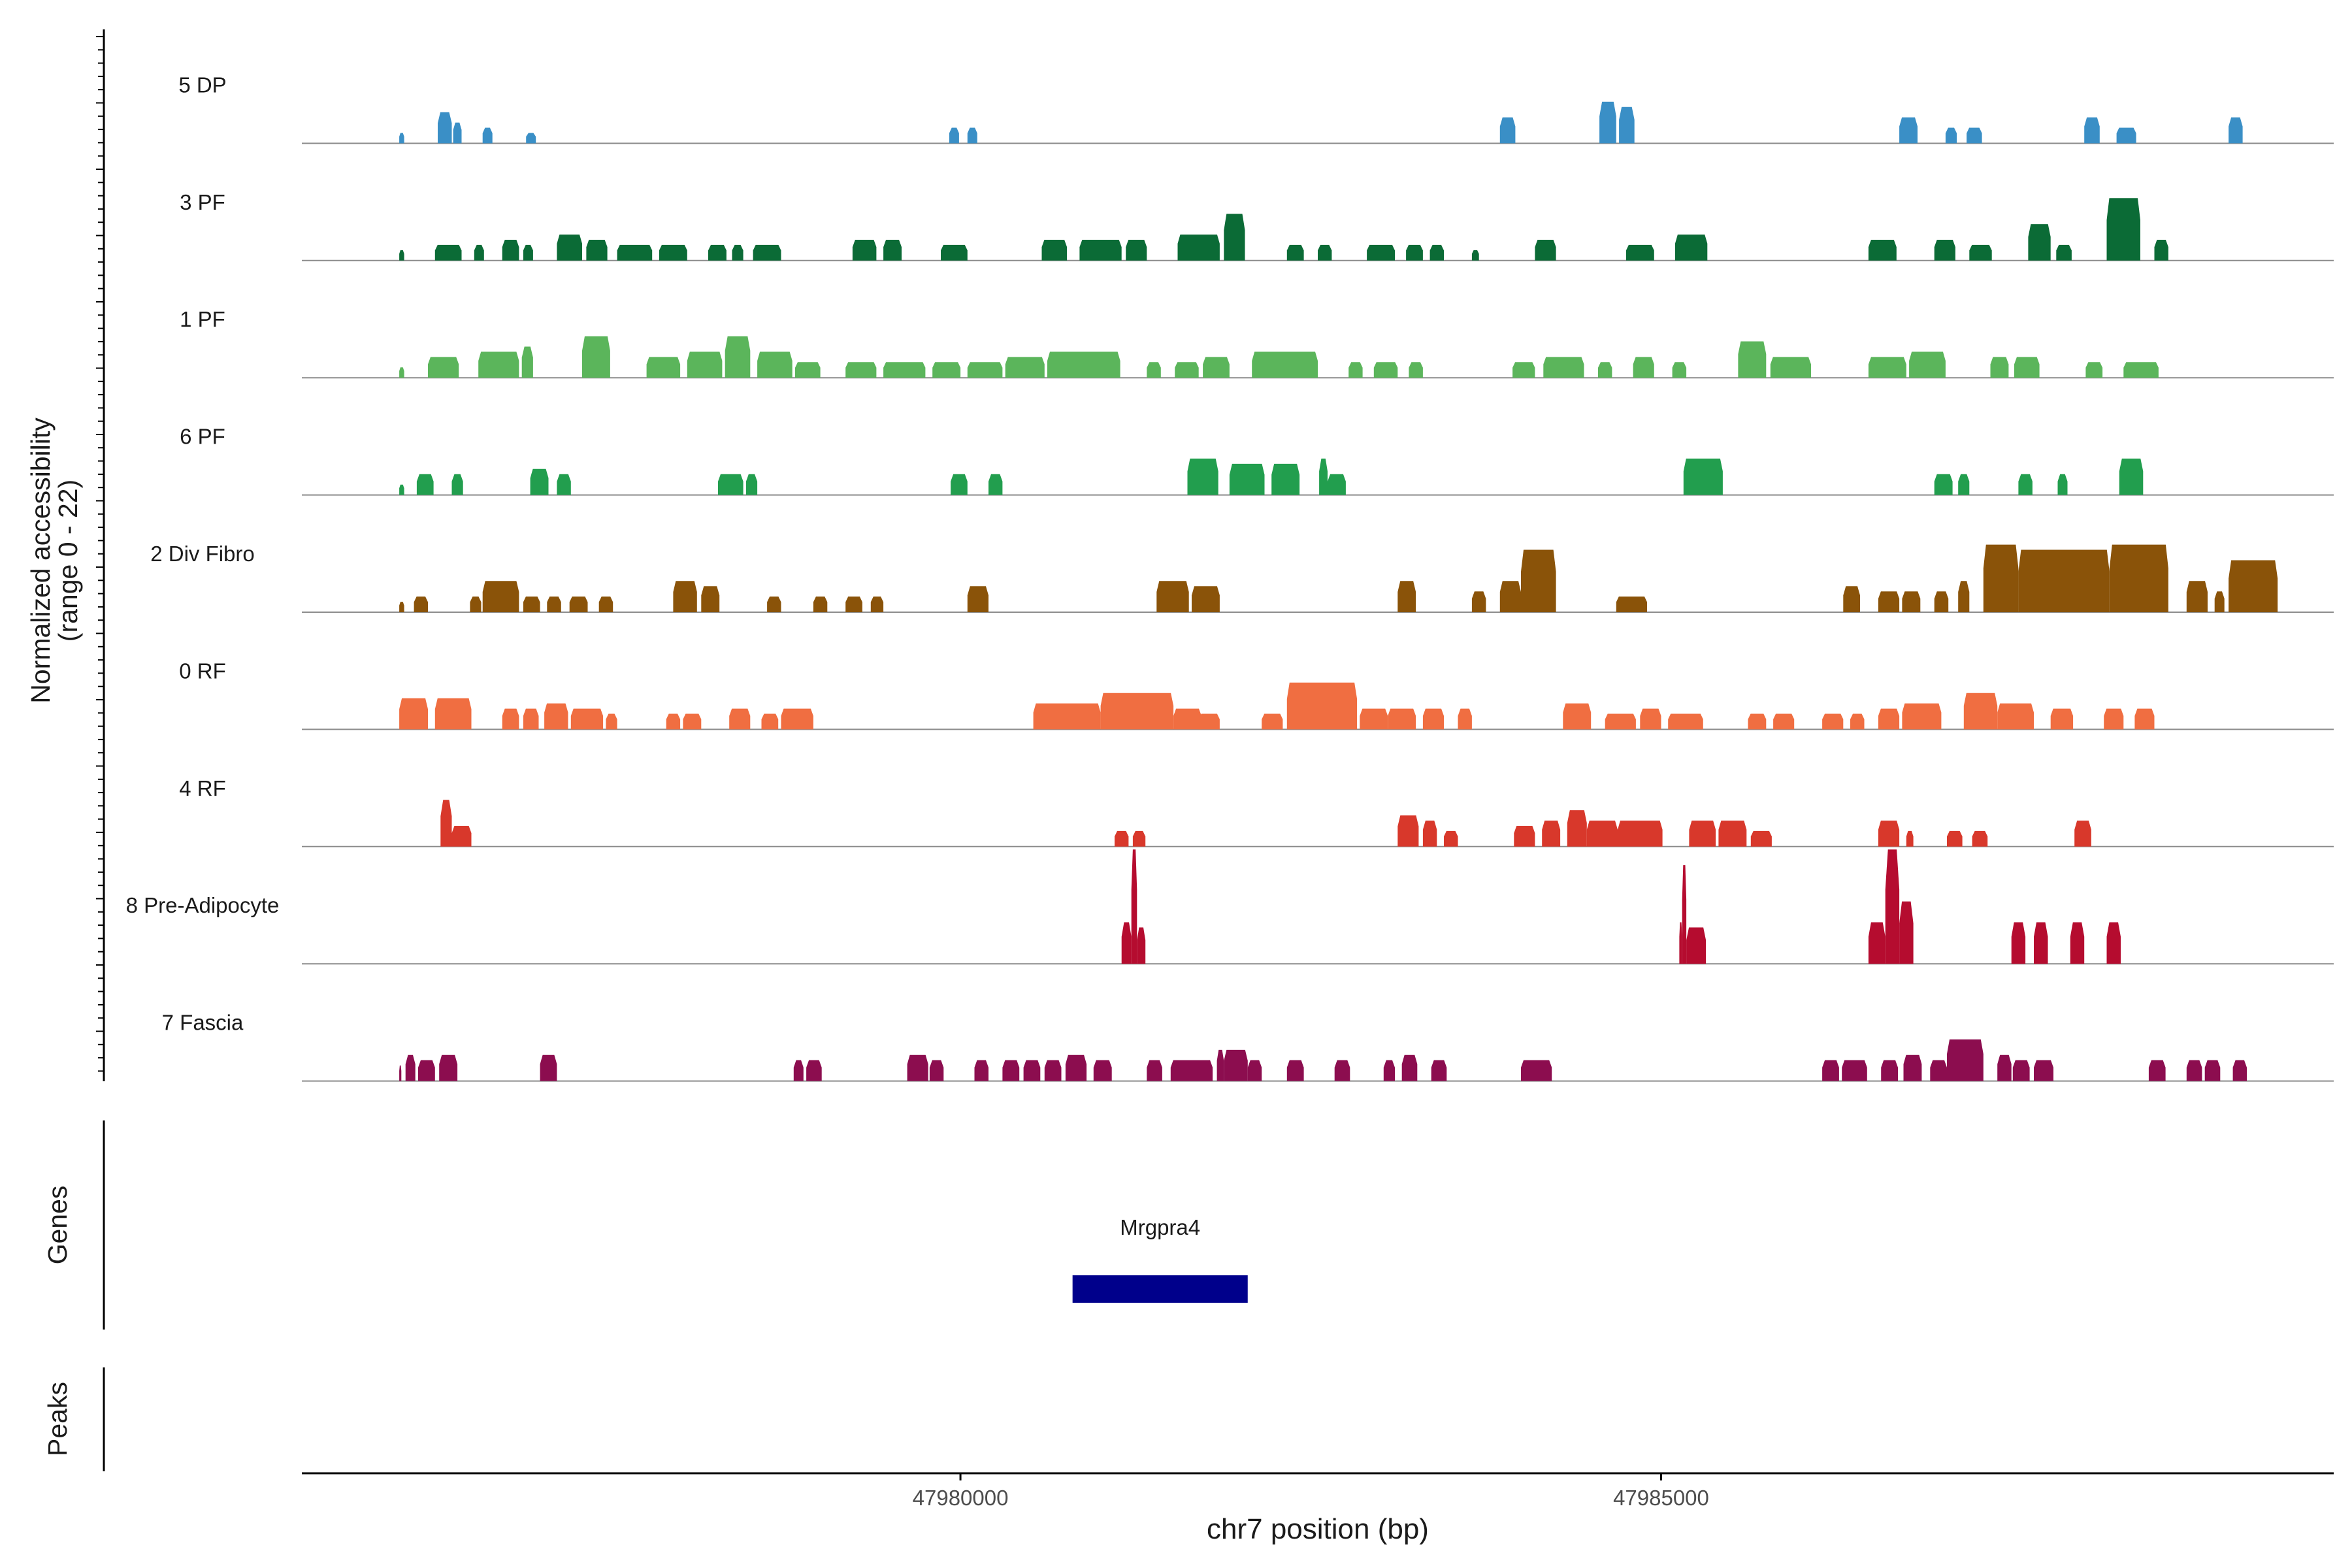 The image size is (2352, 1568). I want to click on track-label: 3 PF, so click(202, 202).